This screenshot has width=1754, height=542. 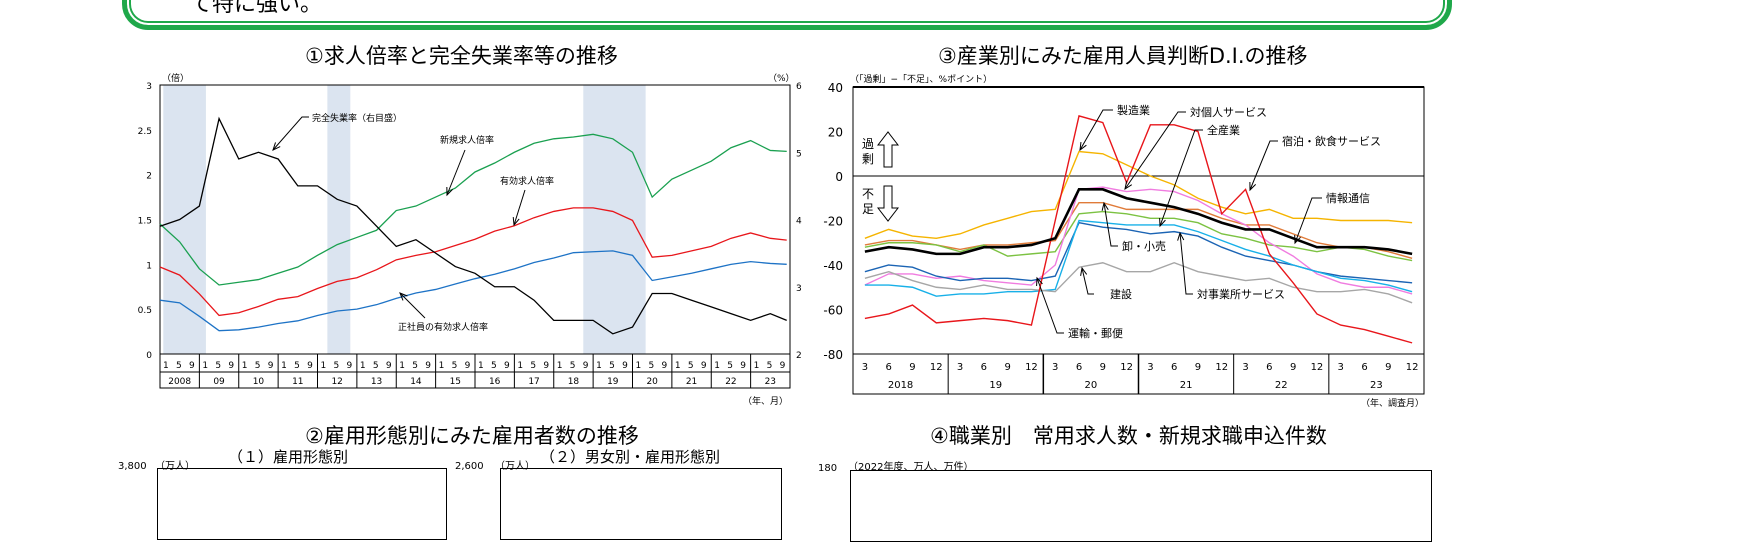 I want to click on annotation-effective-ratio: 有効求人倍率, so click(x=527, y=181).